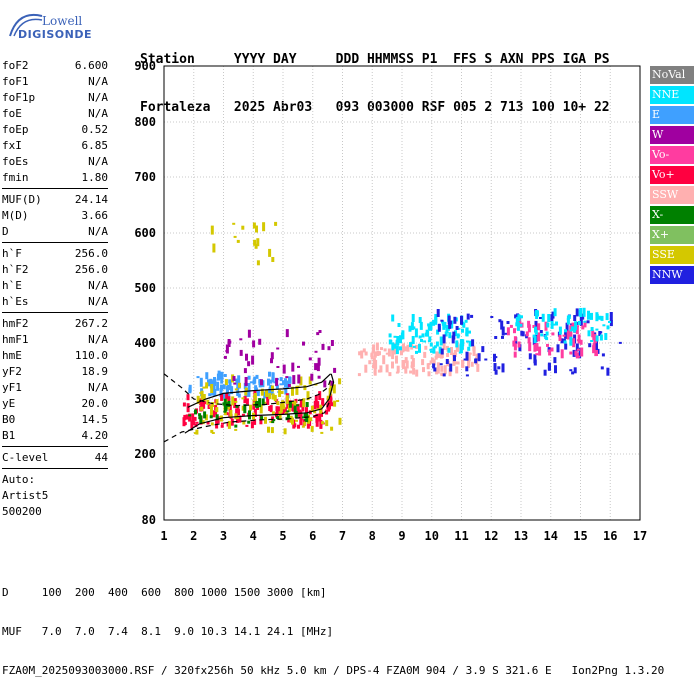 The width and height of the screenshot is (700, 690). What do you see at coordinates (12, 113) in the screenshot?
I see `param-label: foE` at bounding box center [12, 113].